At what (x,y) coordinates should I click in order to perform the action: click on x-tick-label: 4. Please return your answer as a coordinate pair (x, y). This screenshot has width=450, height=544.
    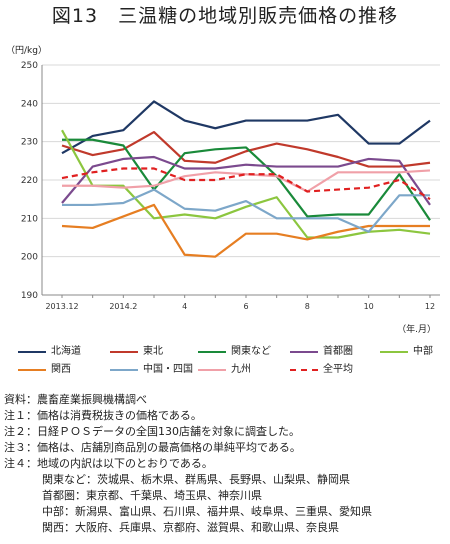
    Looking at the image, I should click on (184, 306).